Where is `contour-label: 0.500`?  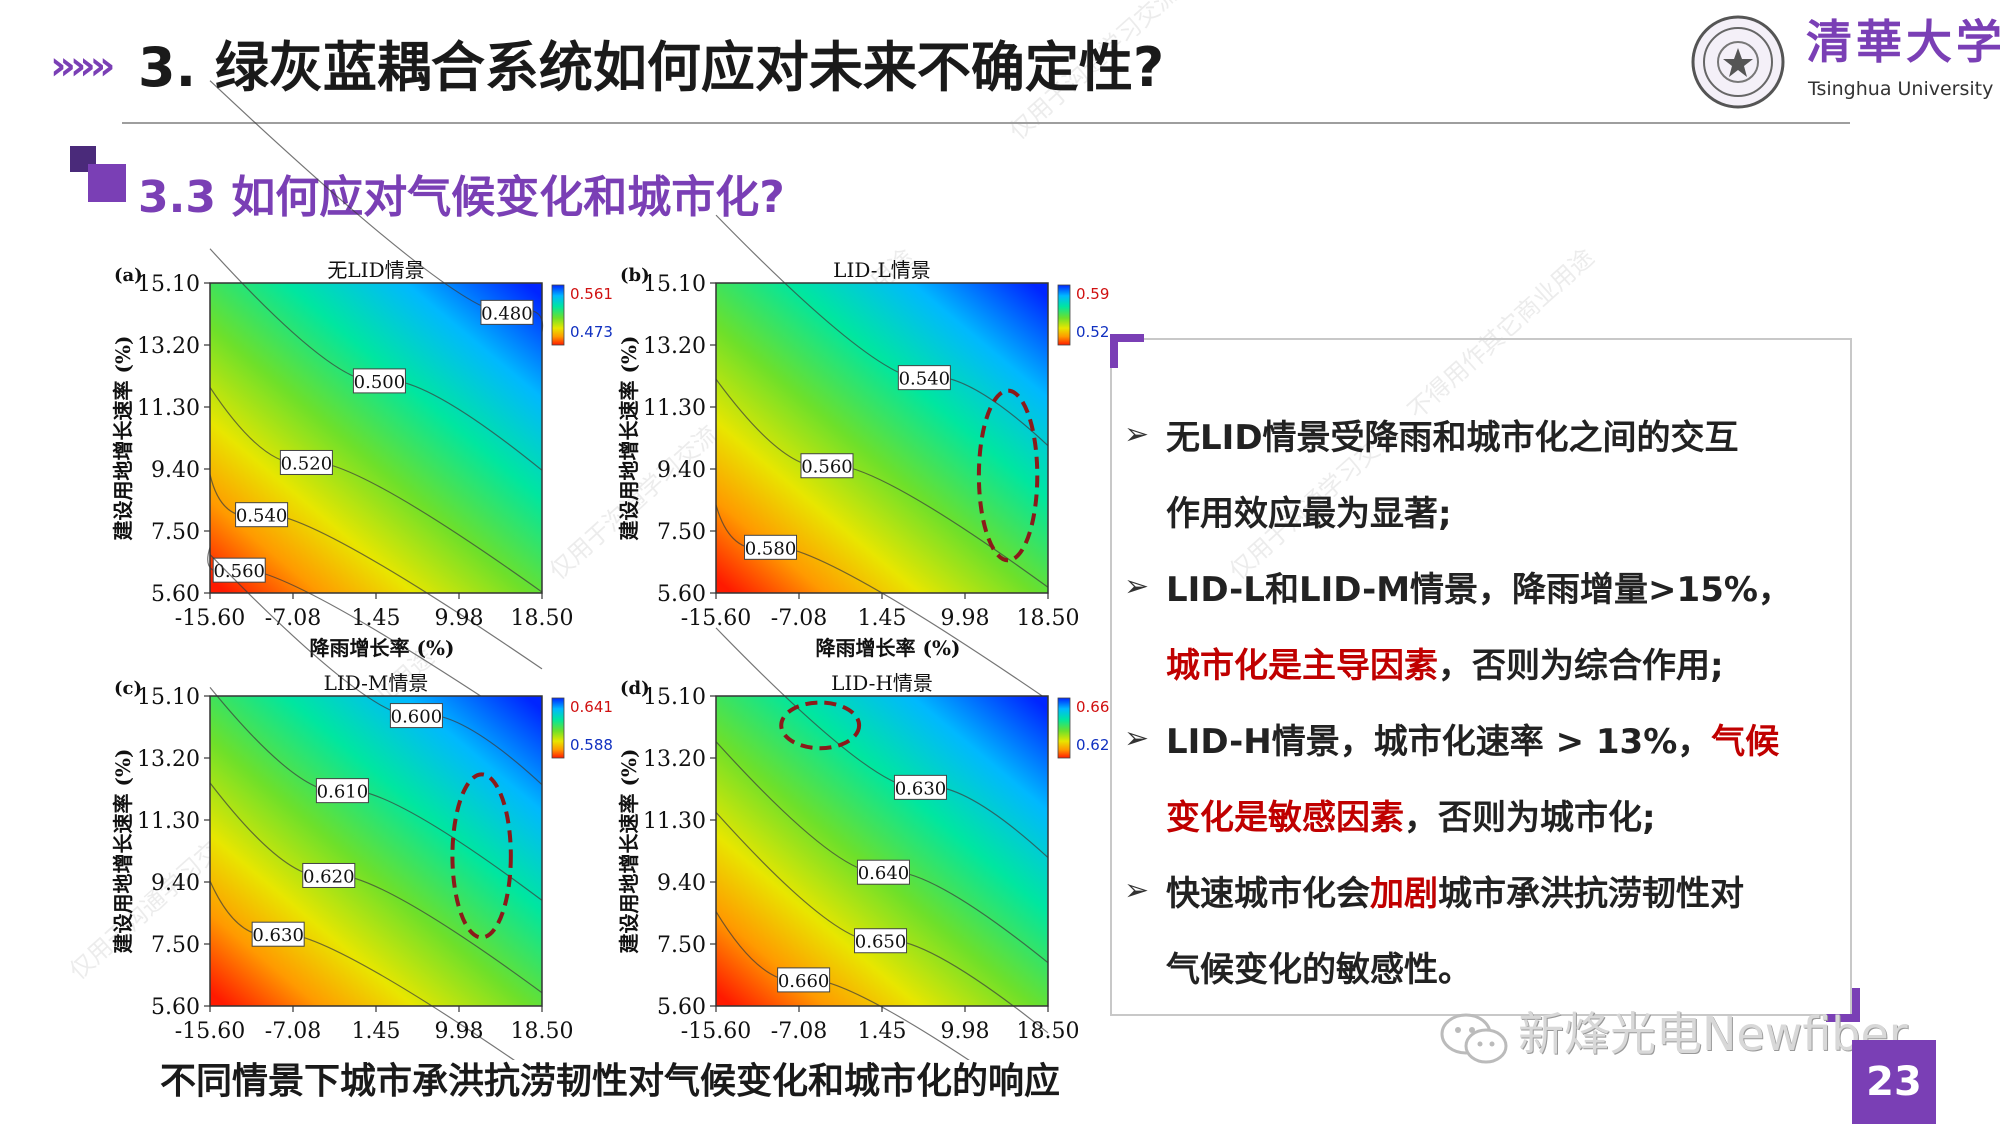 contour-label: 0.500 is located at coordinates (380, 382).